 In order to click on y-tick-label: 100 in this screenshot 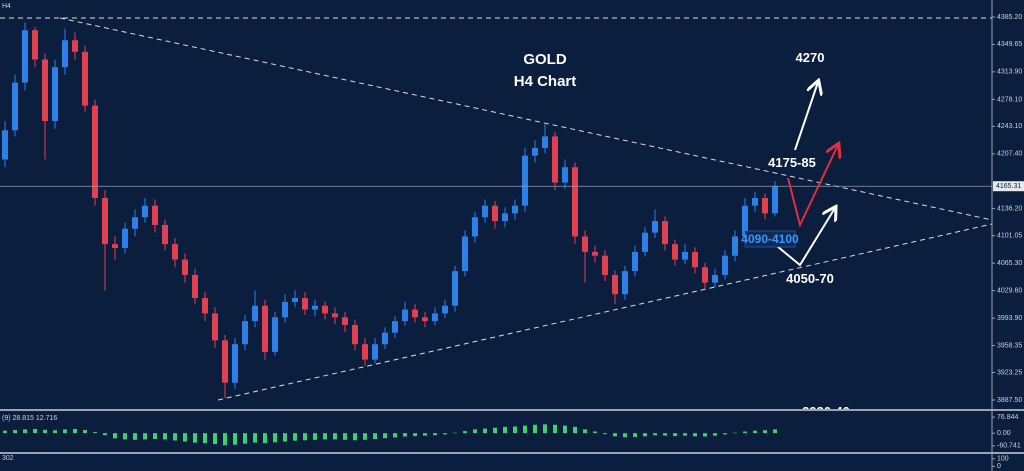, I will do `click(1003, 459)`.